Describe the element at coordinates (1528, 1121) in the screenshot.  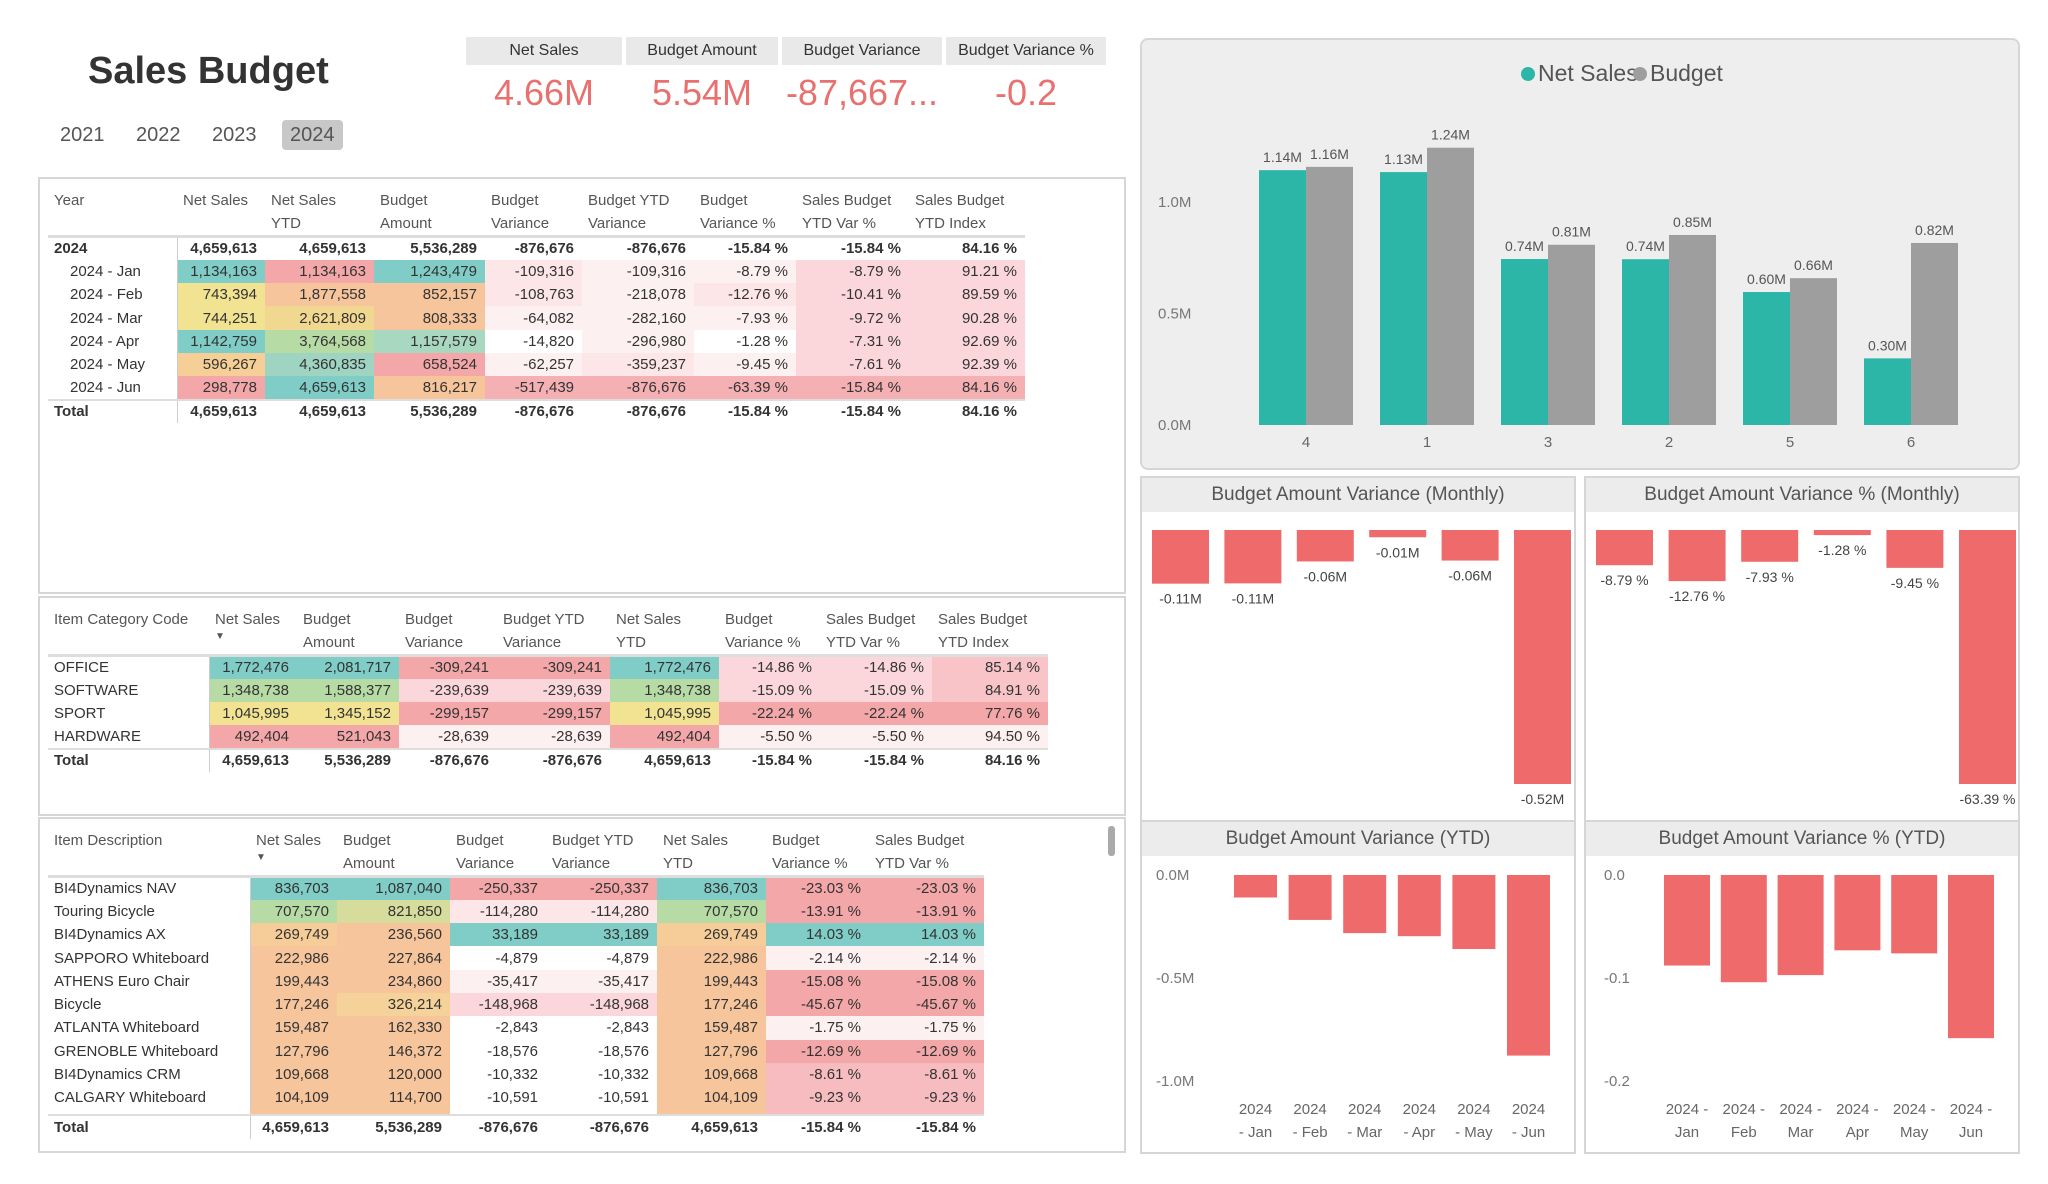
I see `x-tick-label: 2024- Jun` at that location.